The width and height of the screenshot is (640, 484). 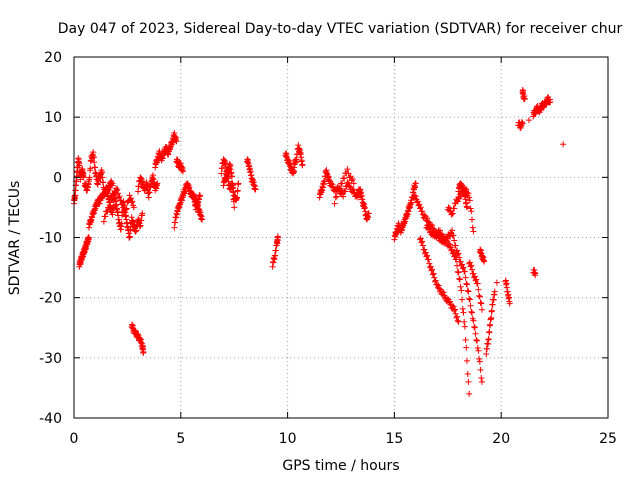 I want to click on y-tick-label: 20, so click(x=53, y=58).